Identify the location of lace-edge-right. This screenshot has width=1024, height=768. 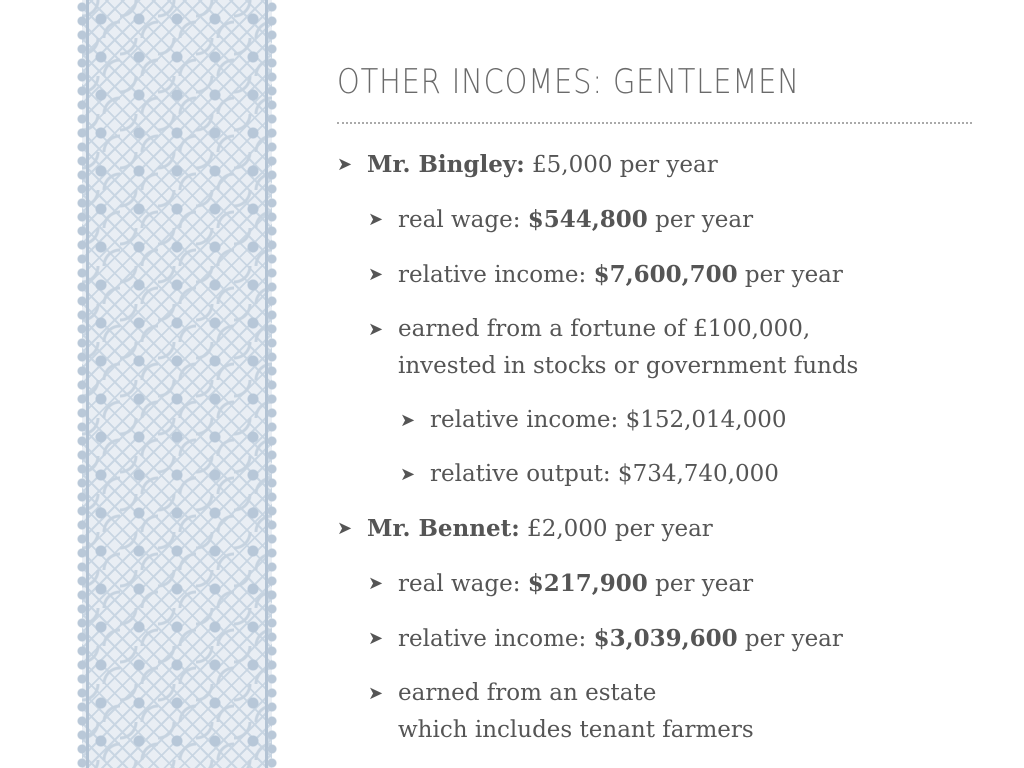
(266, 384).